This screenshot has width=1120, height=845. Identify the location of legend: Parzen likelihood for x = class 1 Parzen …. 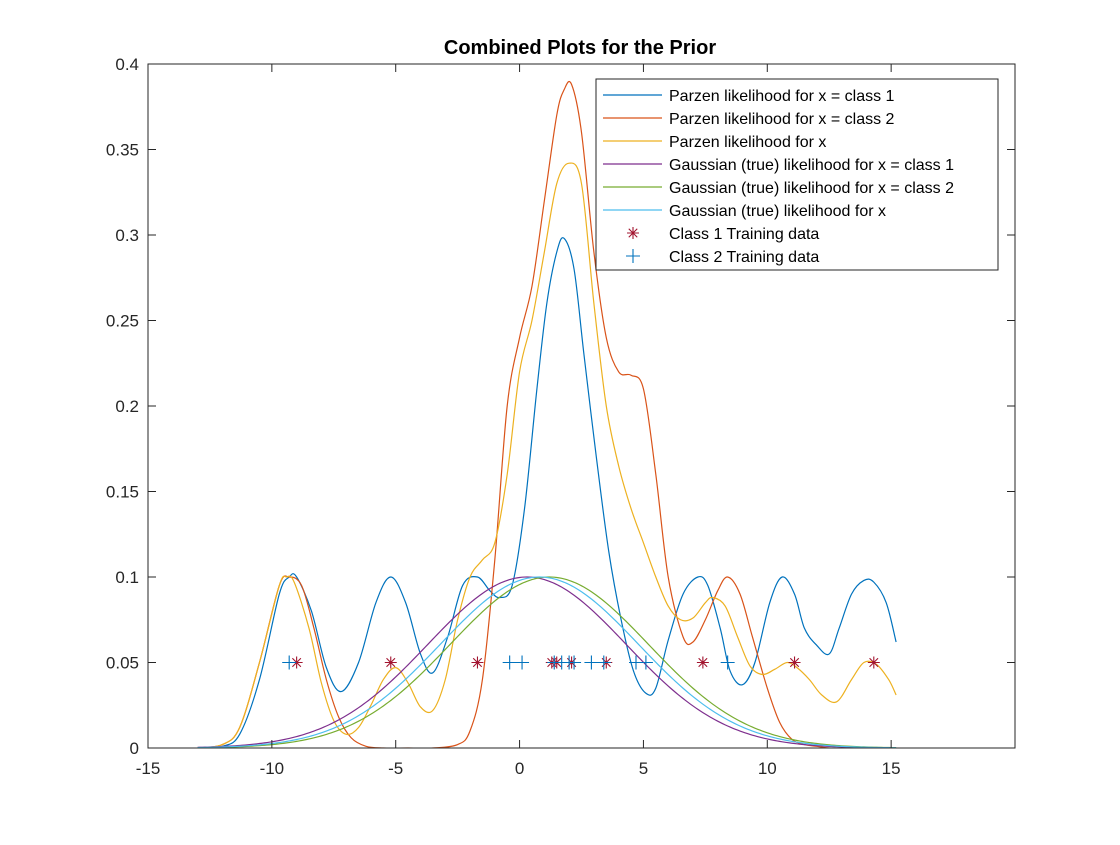
(797, 174).